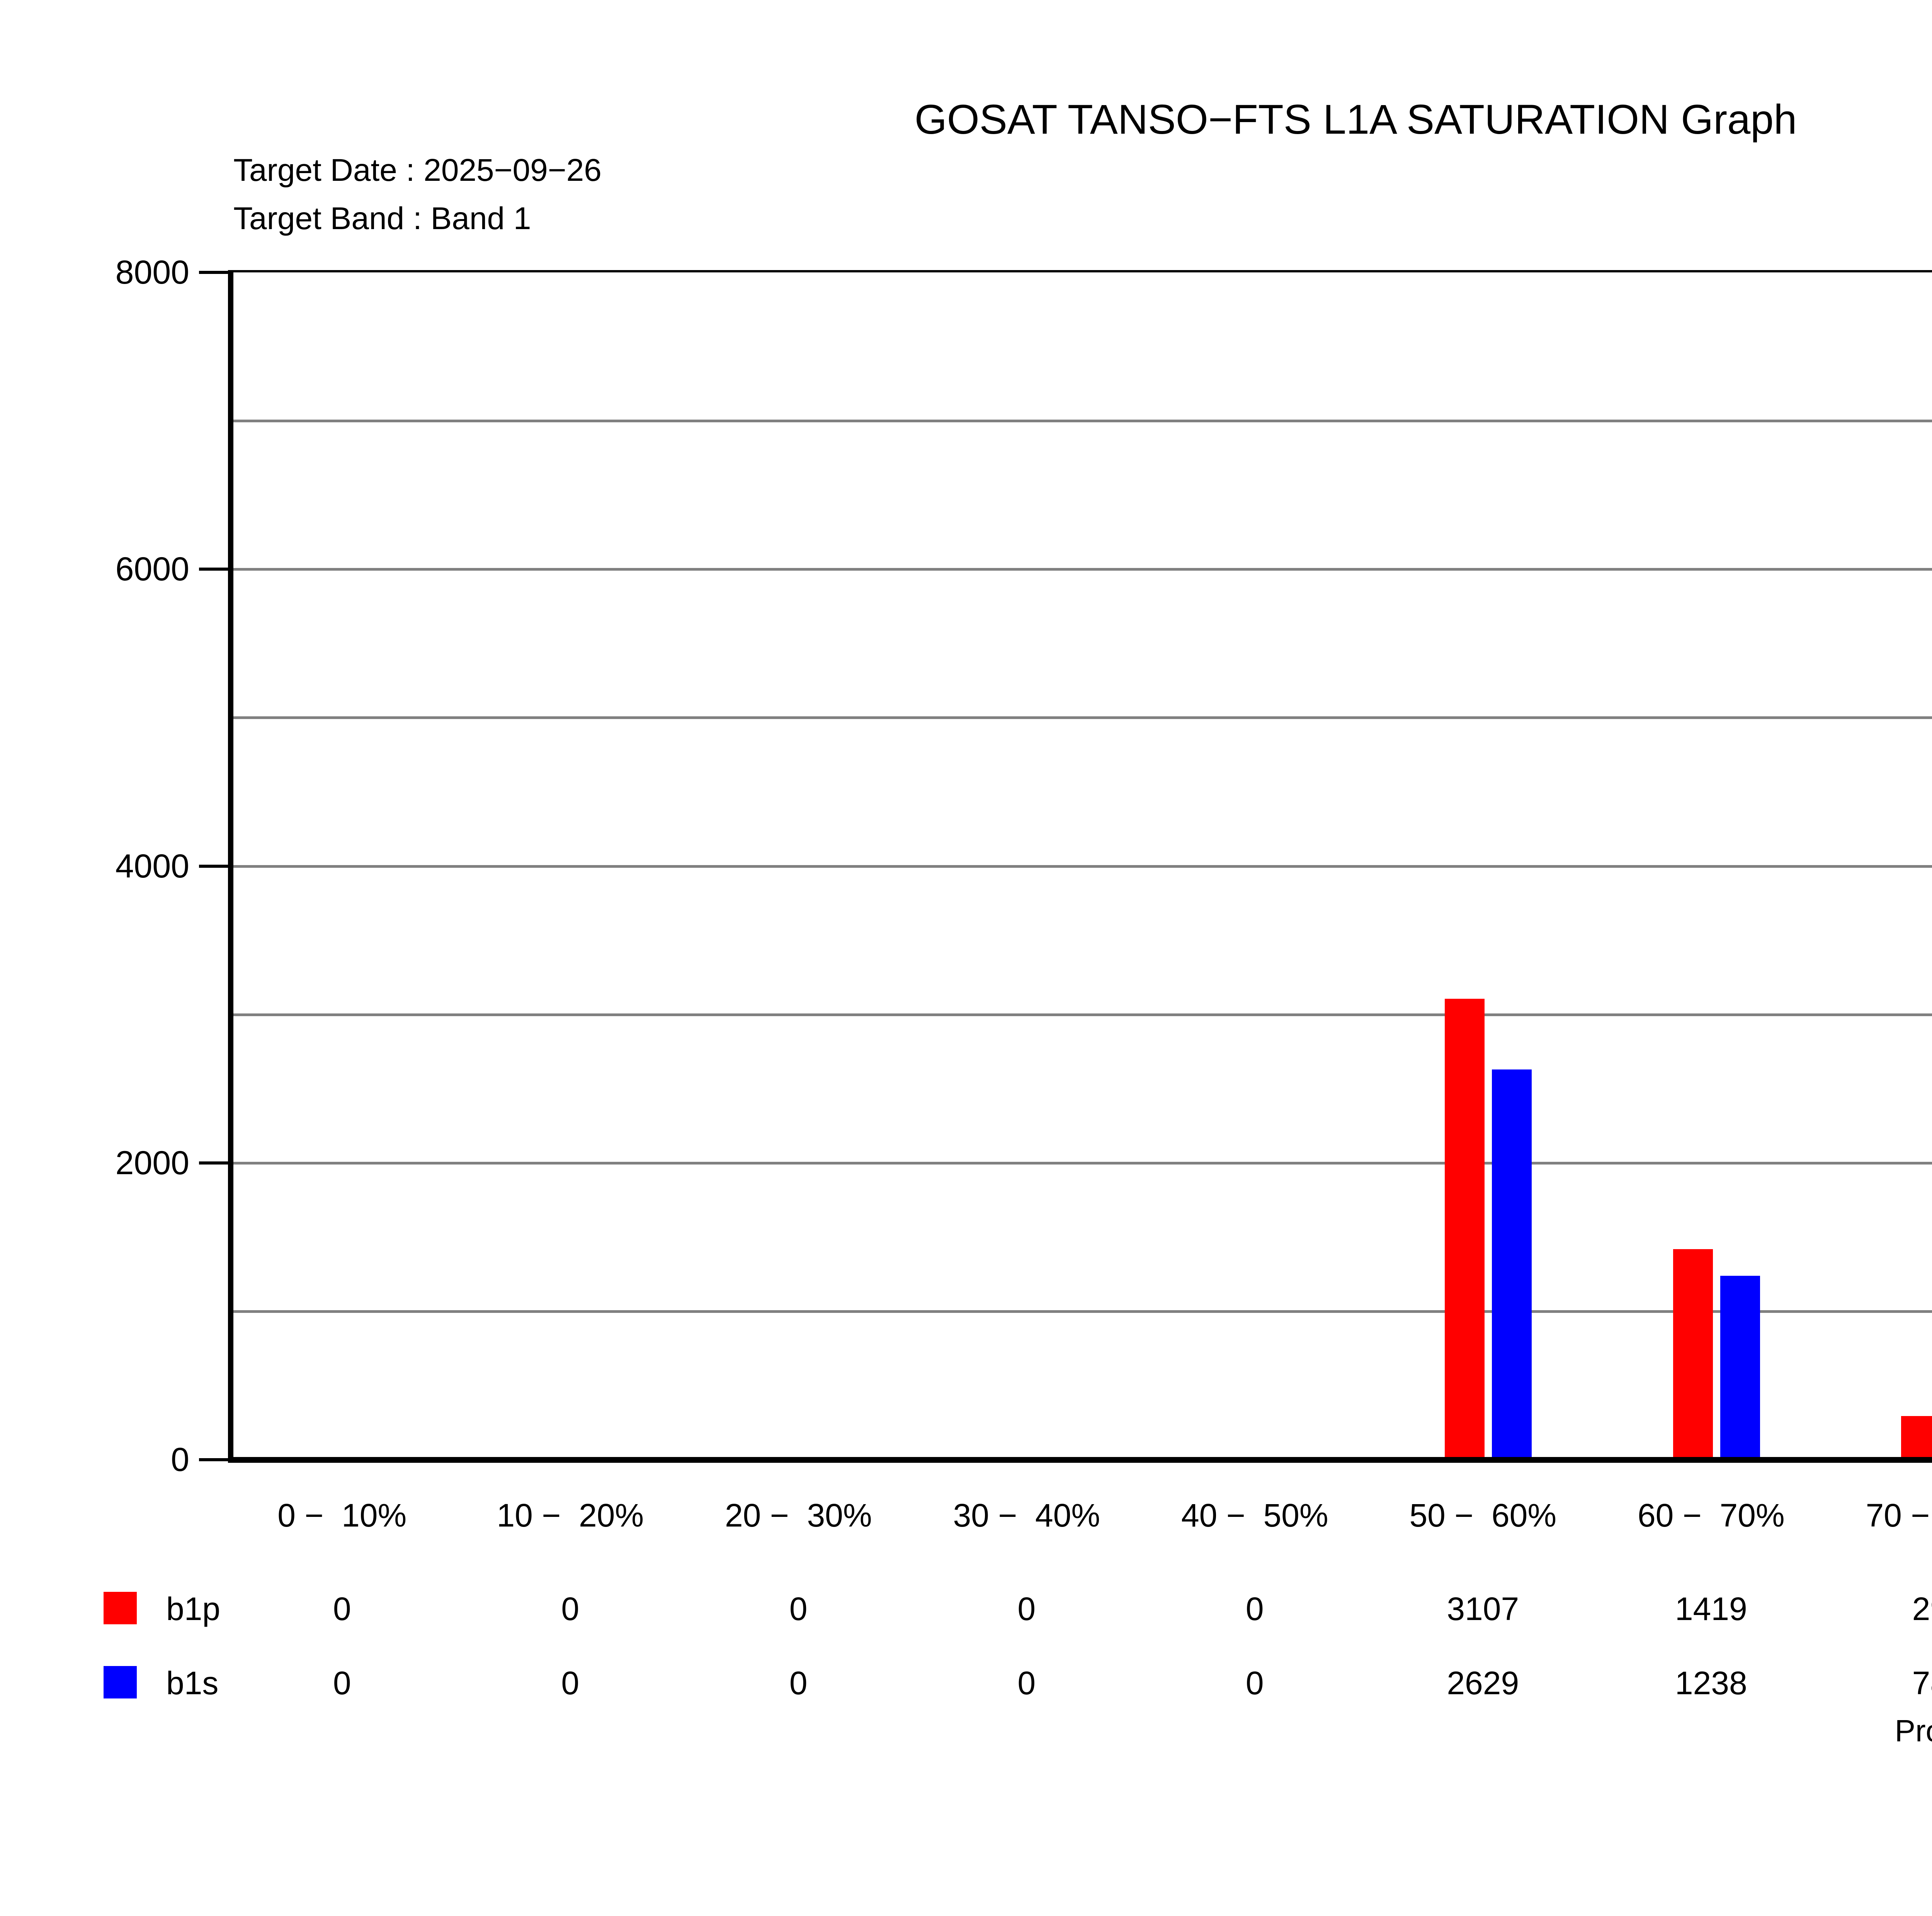 This screenshot has width=1932, height=1916. I want to click on y-axis-tick-label: 0, so click(180, 1459).